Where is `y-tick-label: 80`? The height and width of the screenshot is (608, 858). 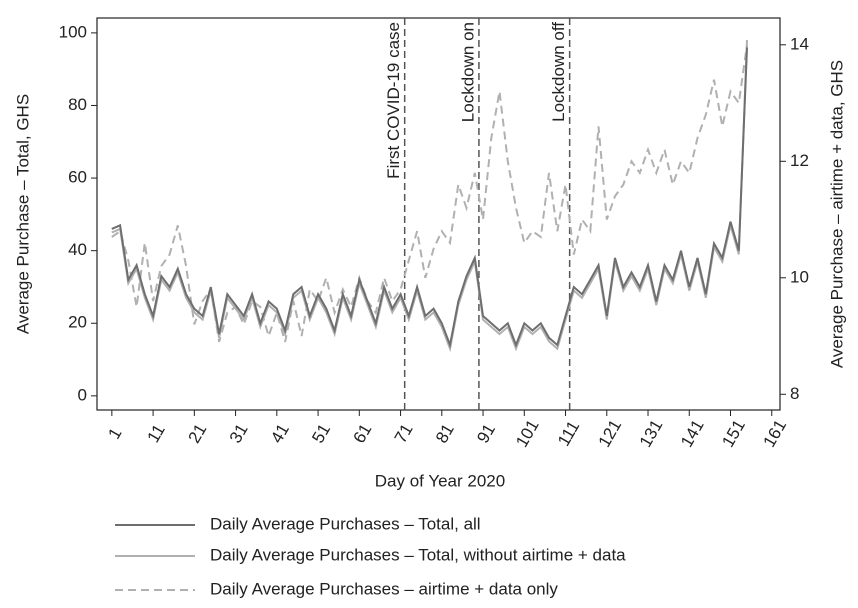
y-tick-label: 80 is located at coordinates (77, 104).